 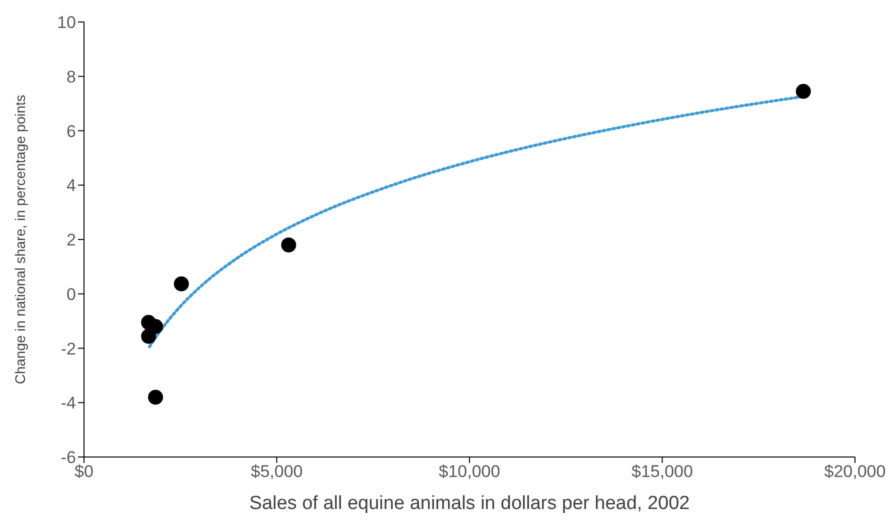 What do you see at coordinates (71, 76) in the screenshot?
I see `y-tick-label: 8` at bounding box center [71, 76].